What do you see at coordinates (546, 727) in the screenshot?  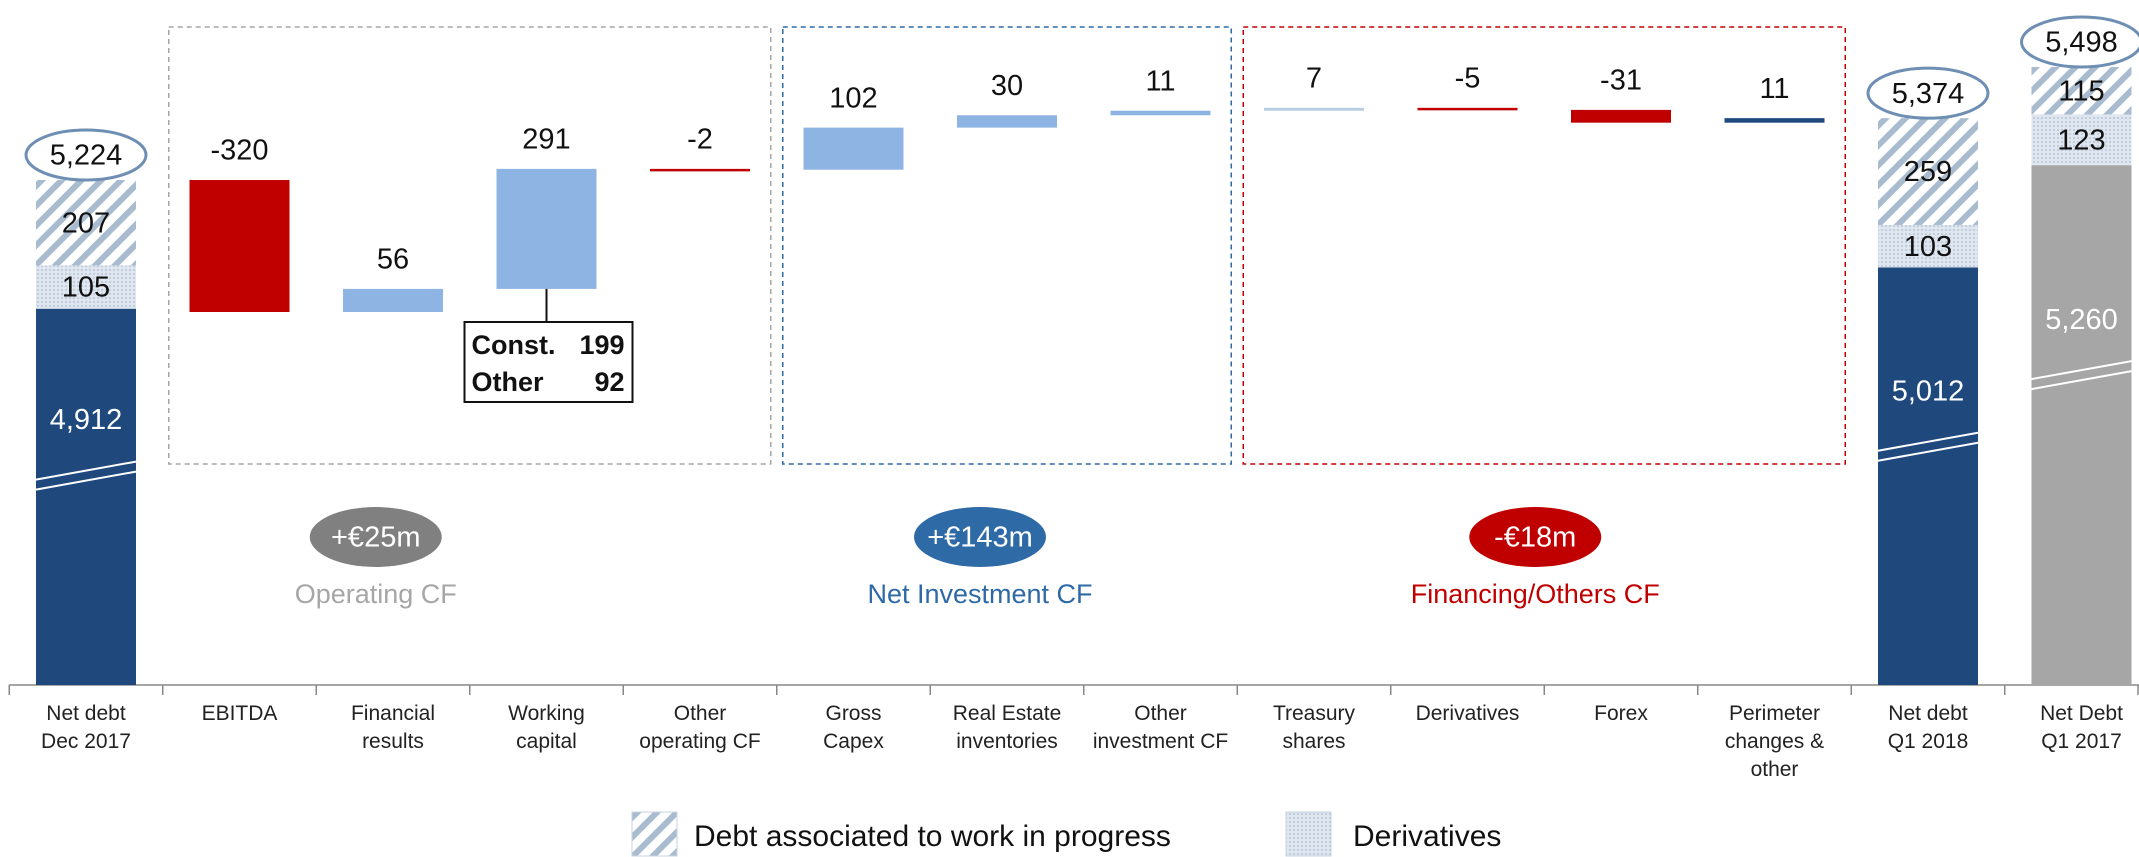 I see `x-tick-label: Working capital` at bounding box center [546, 727].